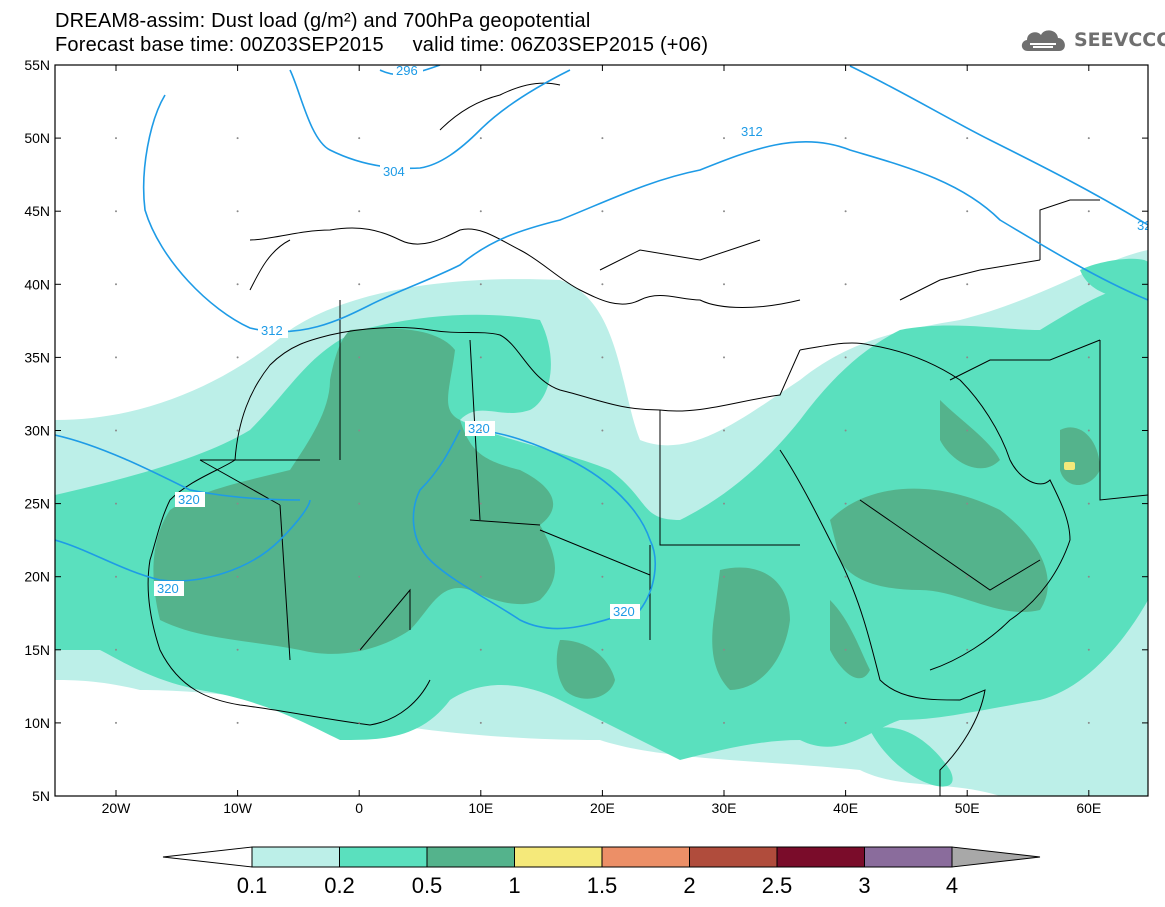 Image resolution: width=1165 pixels, height=907 pixels. Describe the element at coordinates (1088, 808) in the screenshot. I see `longitude-label: 60E` at that location.